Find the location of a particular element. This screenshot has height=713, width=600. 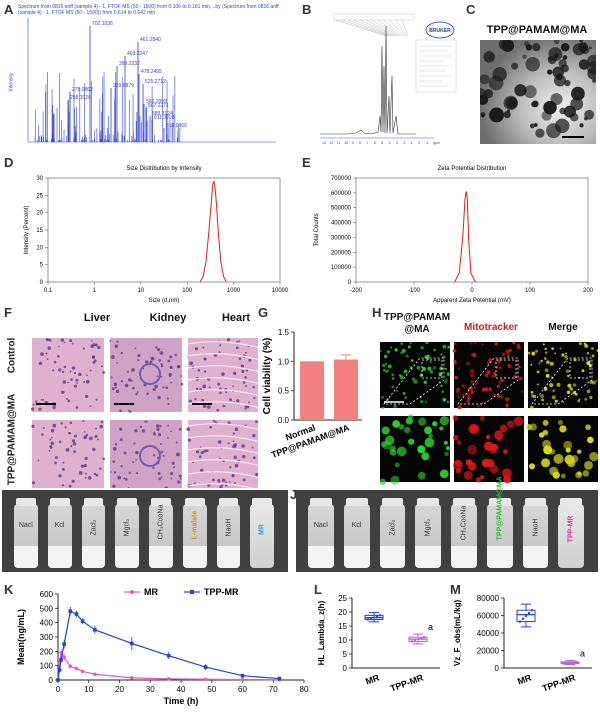

y-tick-label: 0.0 is located at coordinates (284, 420).